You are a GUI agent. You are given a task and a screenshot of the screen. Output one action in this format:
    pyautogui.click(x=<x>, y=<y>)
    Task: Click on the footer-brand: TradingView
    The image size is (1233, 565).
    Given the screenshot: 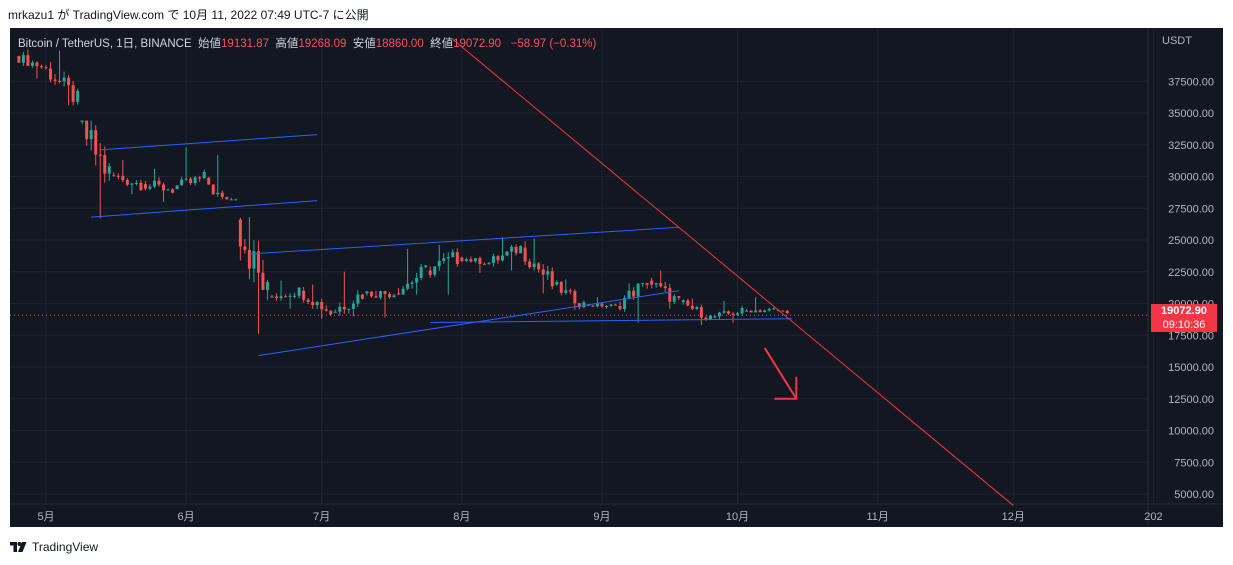 What is the action you would take?
    pyautogui.click(x=54, y=547)
    